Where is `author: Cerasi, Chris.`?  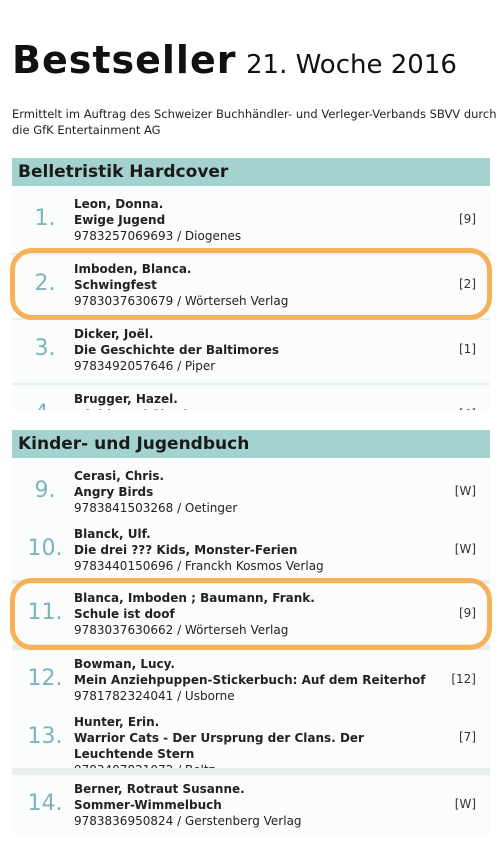
author: Cerasi, Chris. is located at coordinates (119, 476).